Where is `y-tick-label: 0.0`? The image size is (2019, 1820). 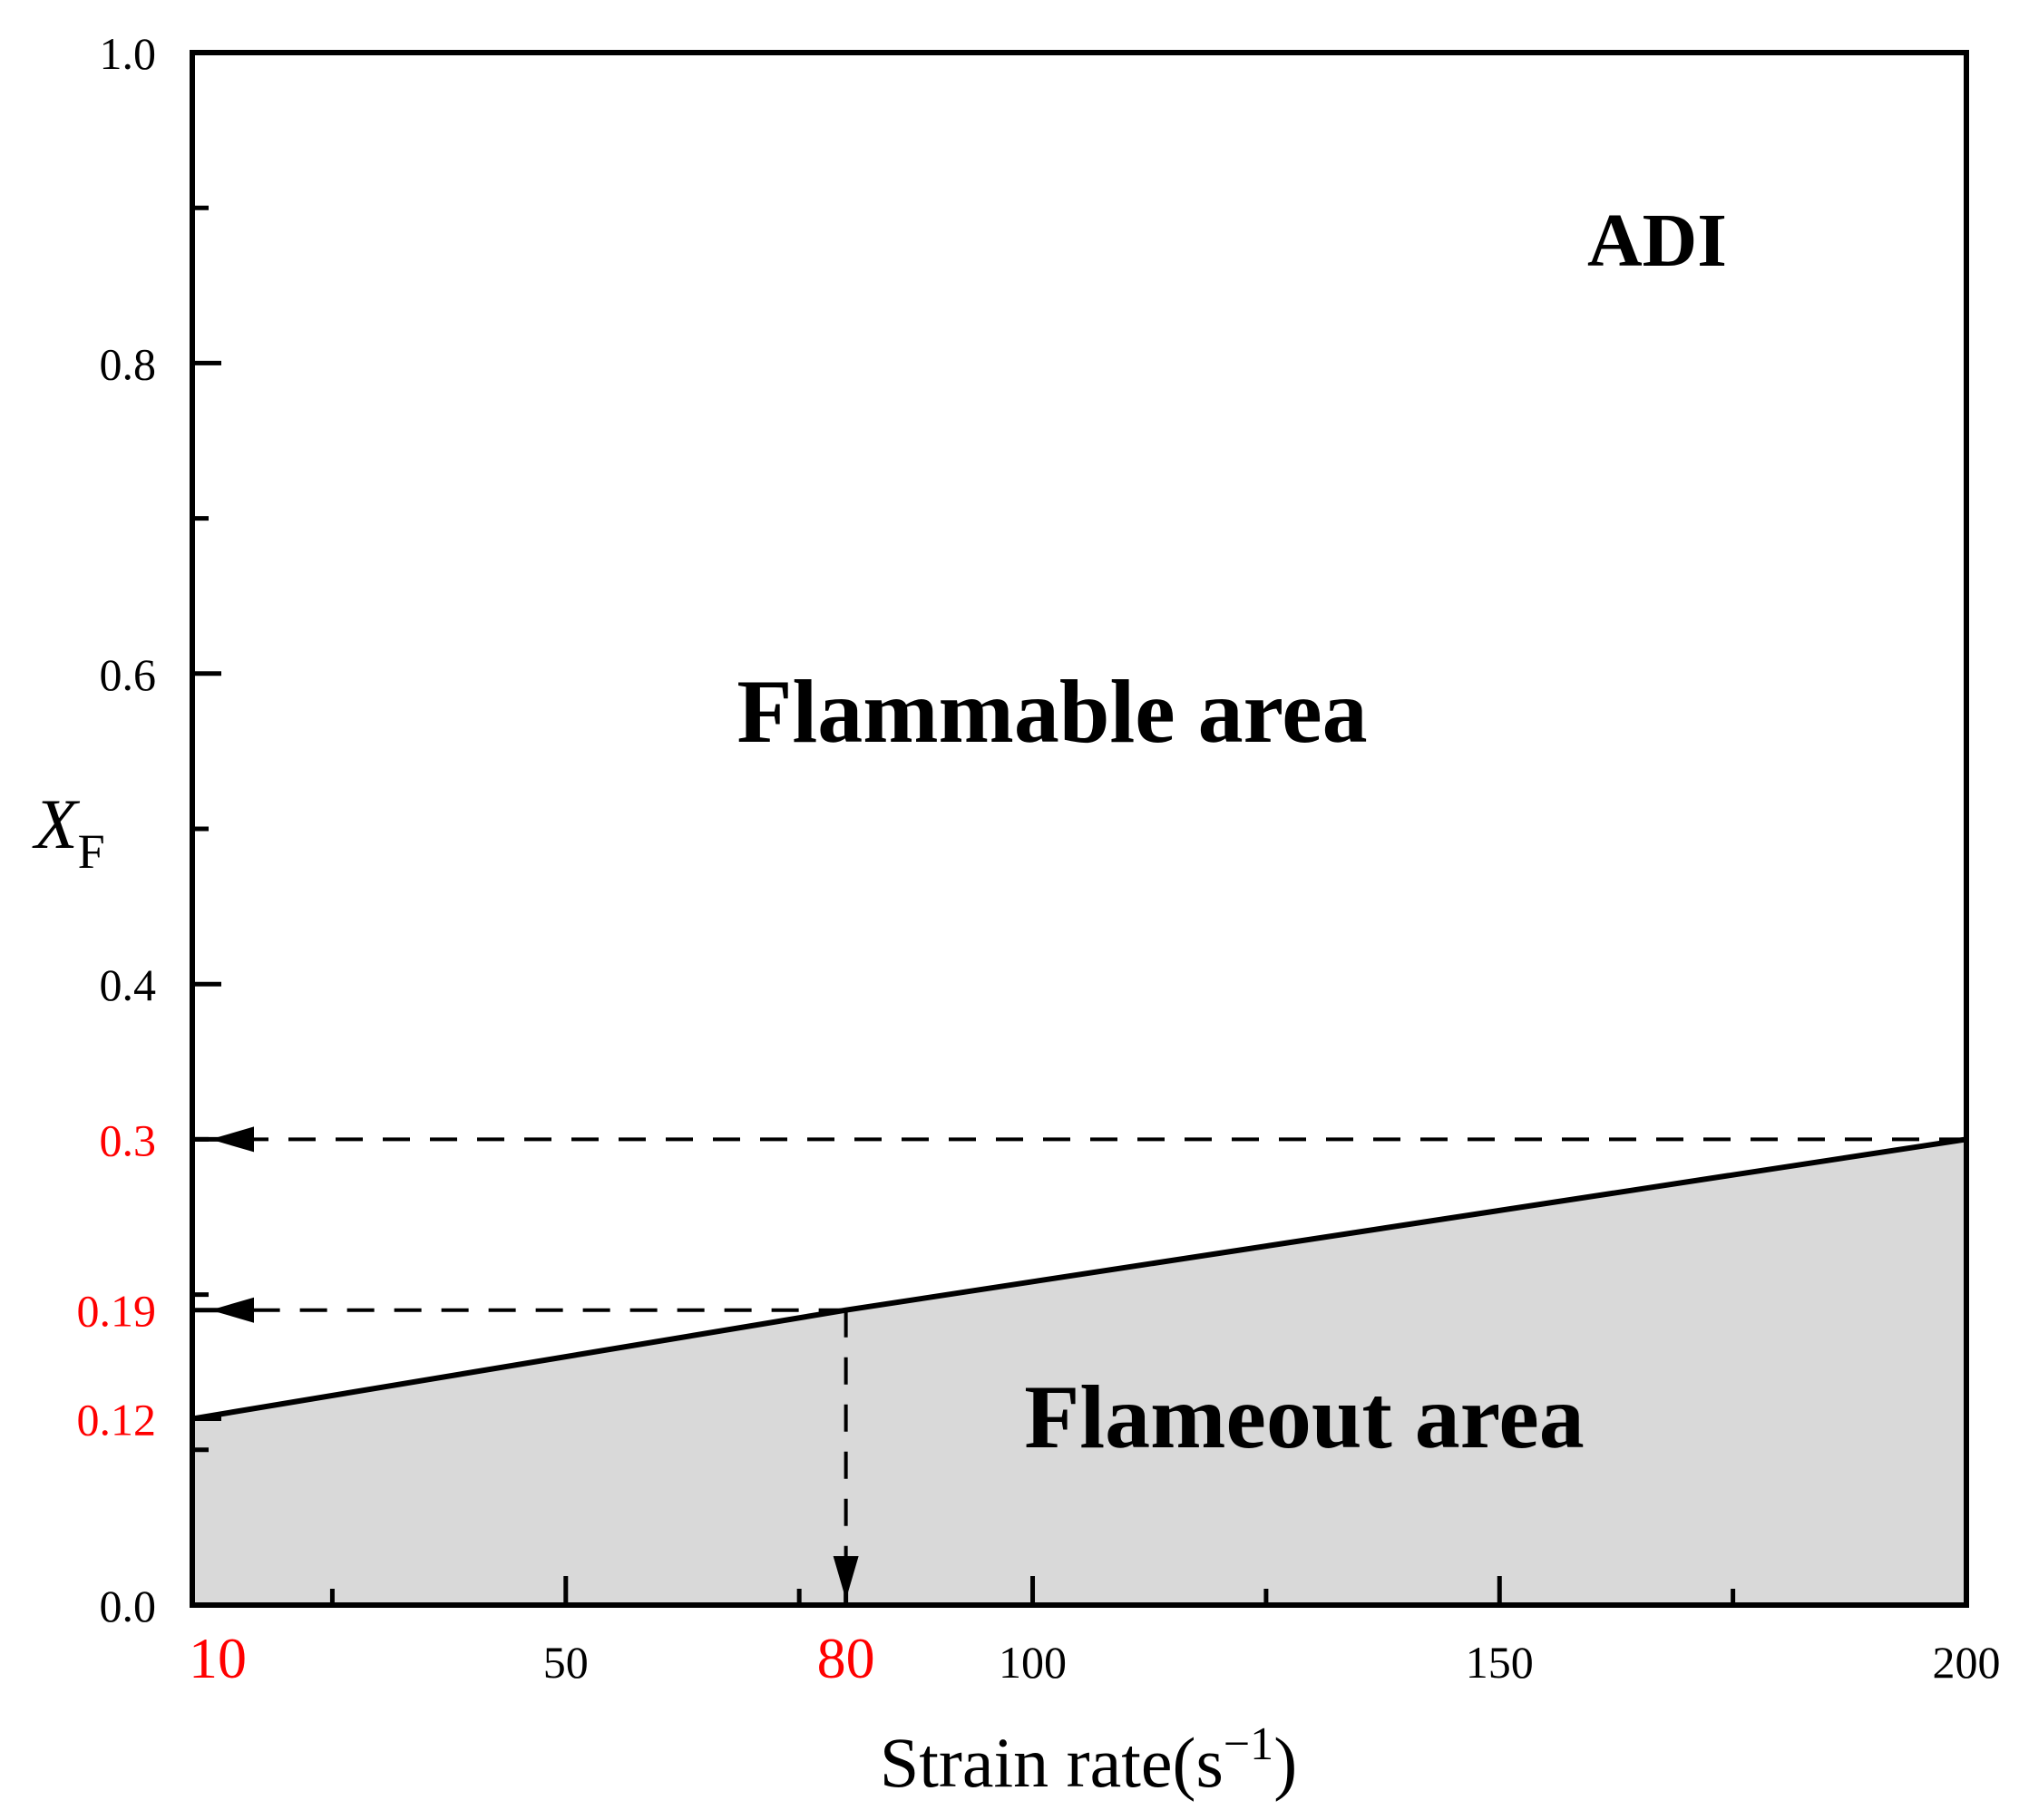
y-tick-label: 0.0 is located at coordinates (129, 1606).